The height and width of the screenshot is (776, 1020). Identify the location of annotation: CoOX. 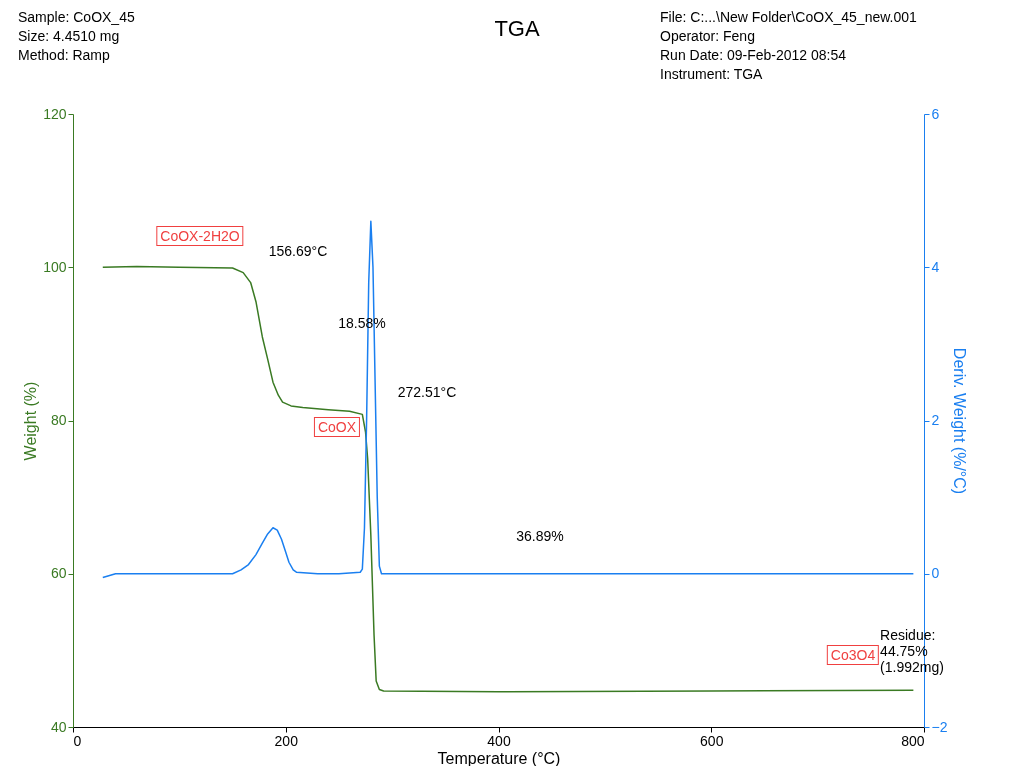
(337, 427).